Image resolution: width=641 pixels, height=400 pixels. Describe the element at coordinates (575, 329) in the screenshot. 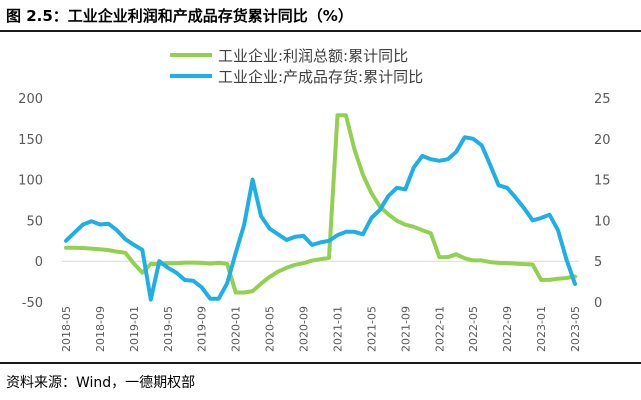

I see `x-axis-tick-label: 2023-05` at that location.